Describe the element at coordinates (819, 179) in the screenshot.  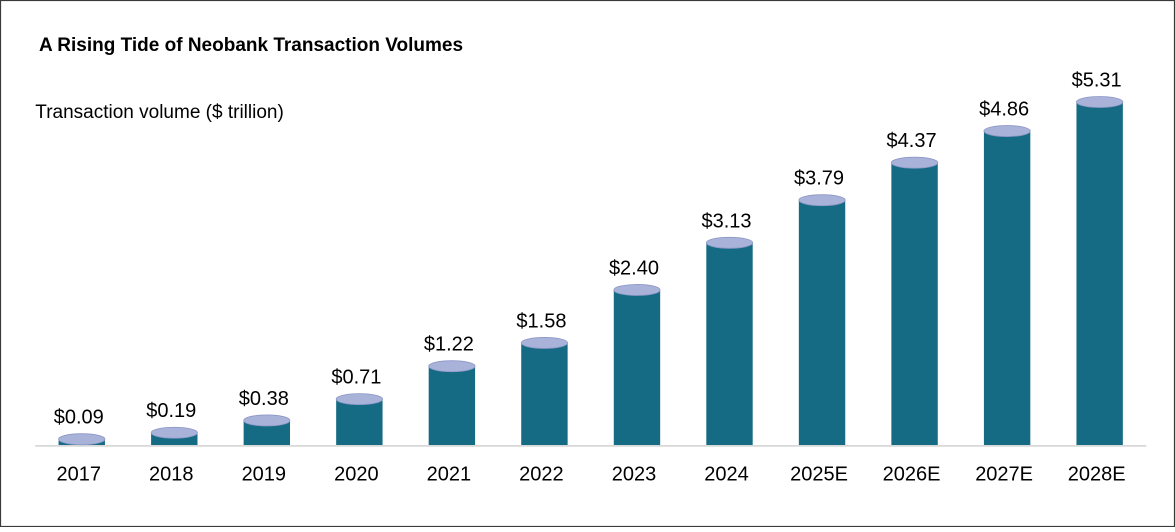
I see `svg-text: $3.79` at that location.